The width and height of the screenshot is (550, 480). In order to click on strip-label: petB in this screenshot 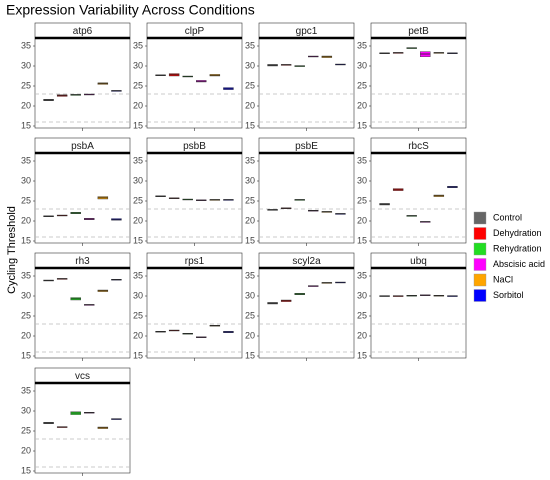, I will do `click(418, 31)`.